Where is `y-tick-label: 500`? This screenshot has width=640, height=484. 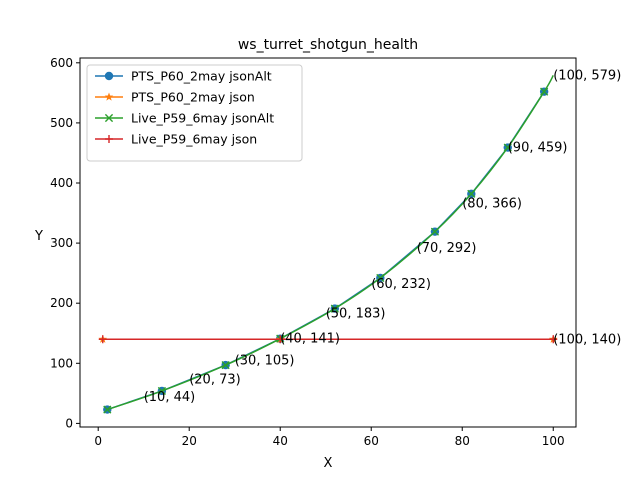
y-tick-label: 500 is located at coordinates (61, 123).